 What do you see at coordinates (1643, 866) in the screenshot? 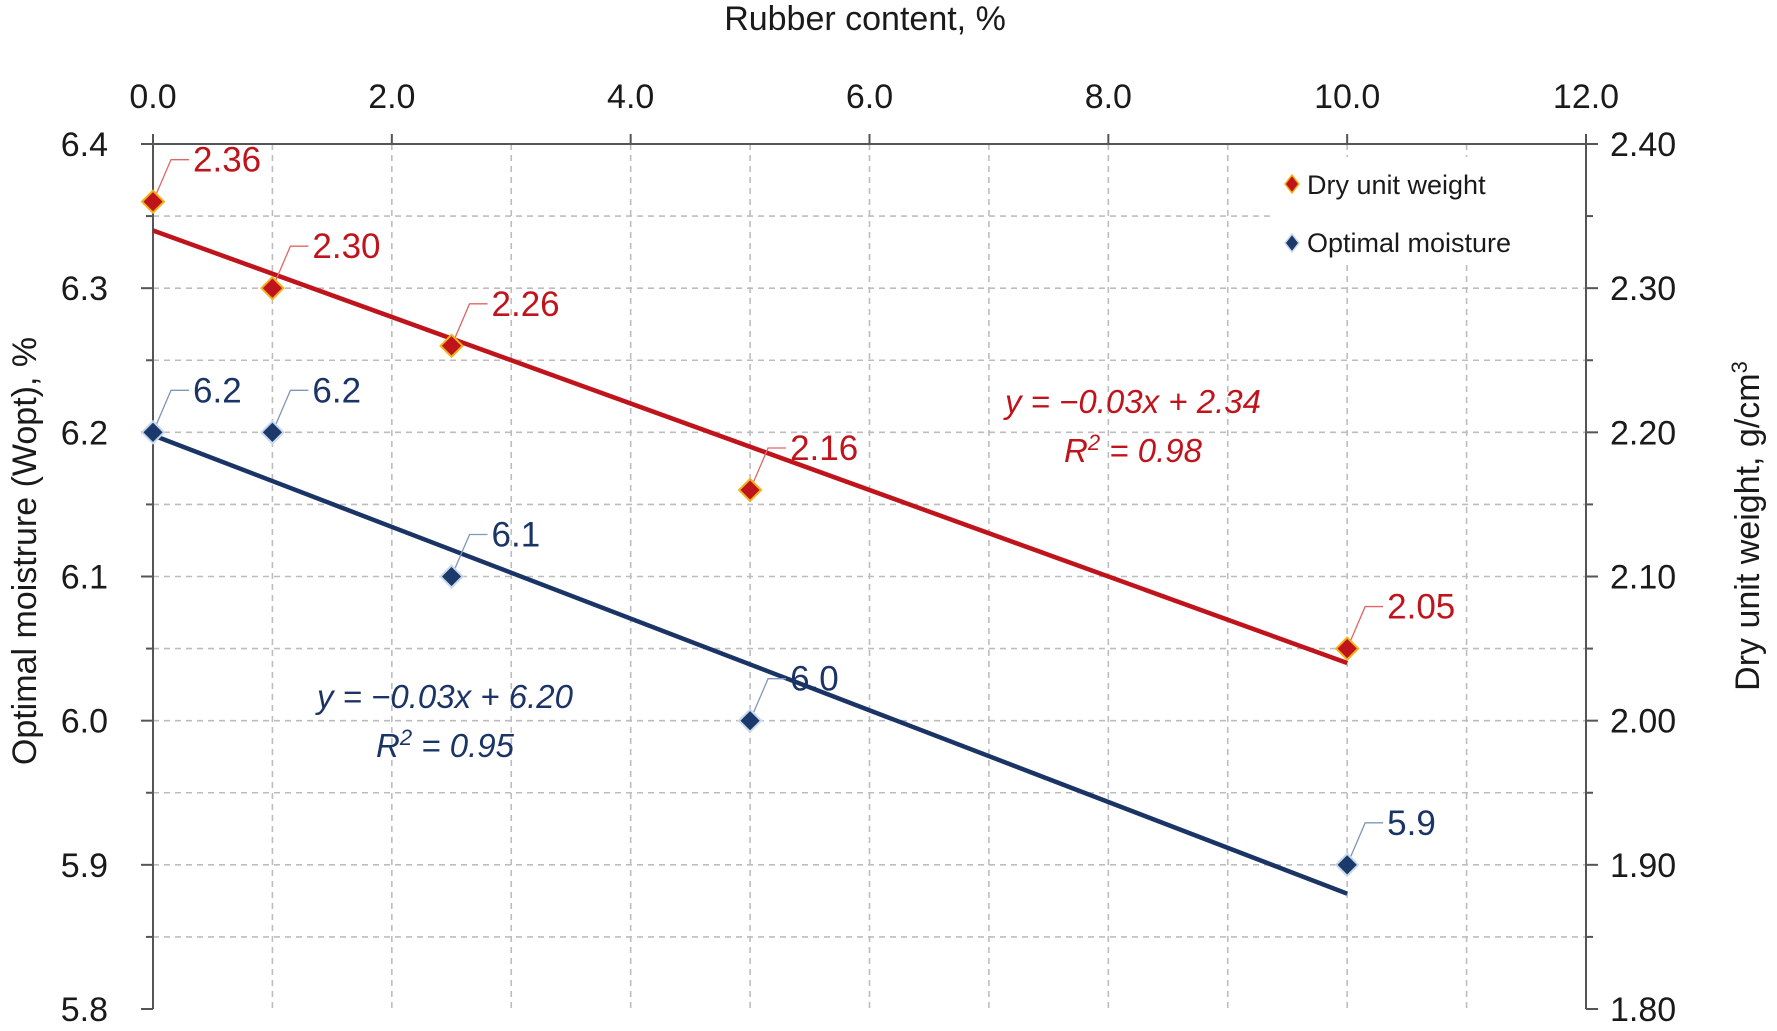
I see `y-right-tick-label: 1.90` at bounding box center [1643, 866].